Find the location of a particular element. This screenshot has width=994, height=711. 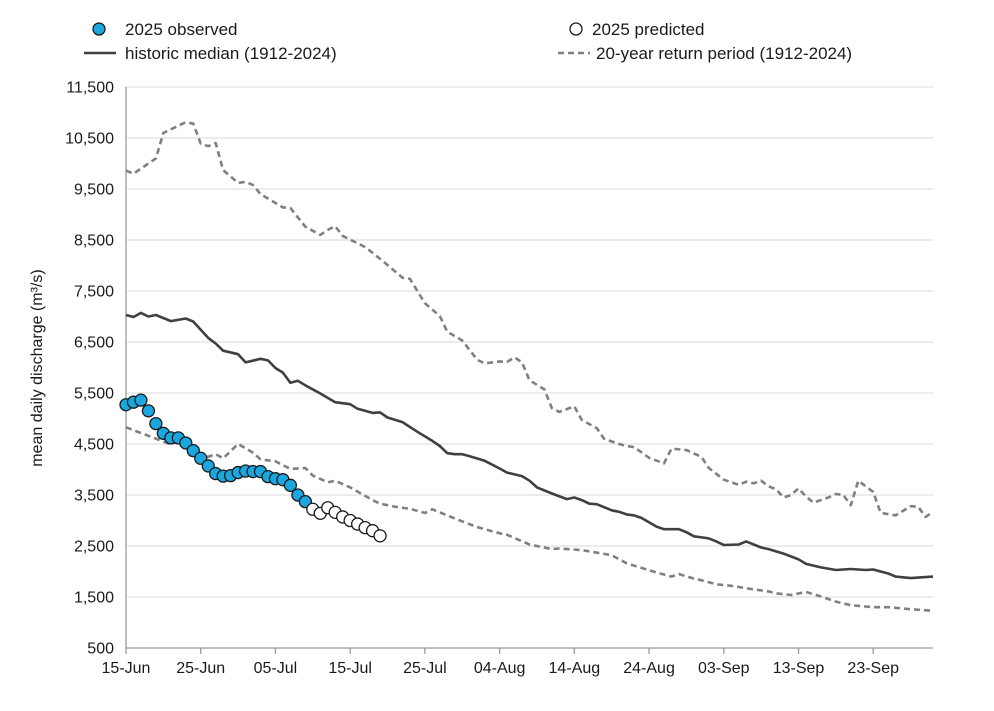

y-tick-label: 1,500 is located at coordinates (94, 598).